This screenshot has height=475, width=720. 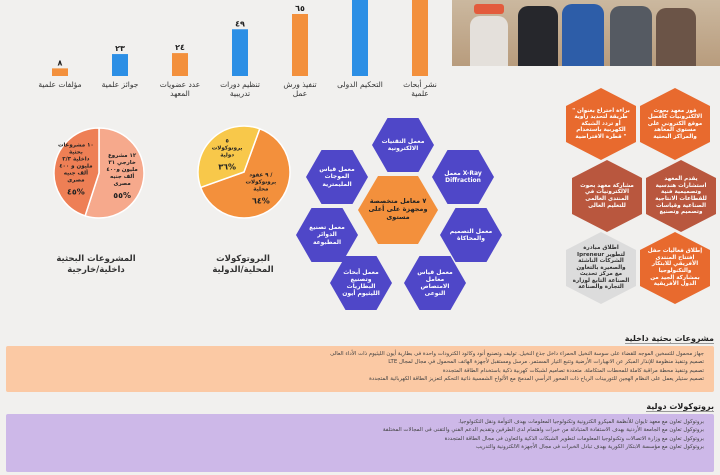 I want to click on pie-slice-label: دولية, so click(x=227, y=156).